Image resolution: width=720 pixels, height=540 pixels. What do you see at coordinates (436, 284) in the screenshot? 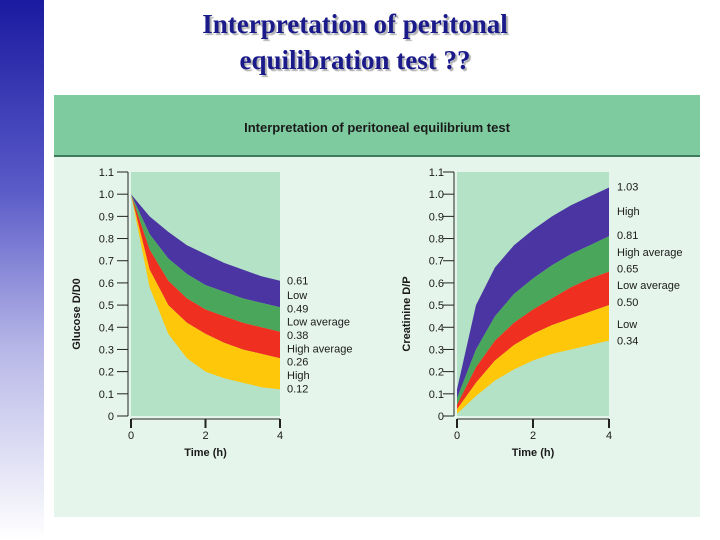
I see `creatinine-y-tick-label: 0.6` at bounding box center [436, 284].